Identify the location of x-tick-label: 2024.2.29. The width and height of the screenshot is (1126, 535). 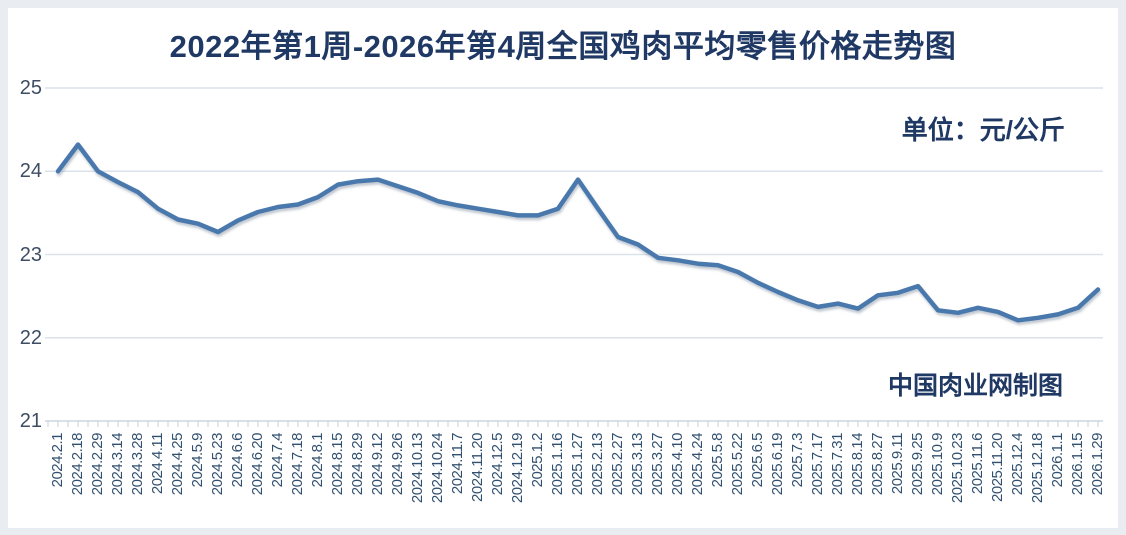
(97, 464).